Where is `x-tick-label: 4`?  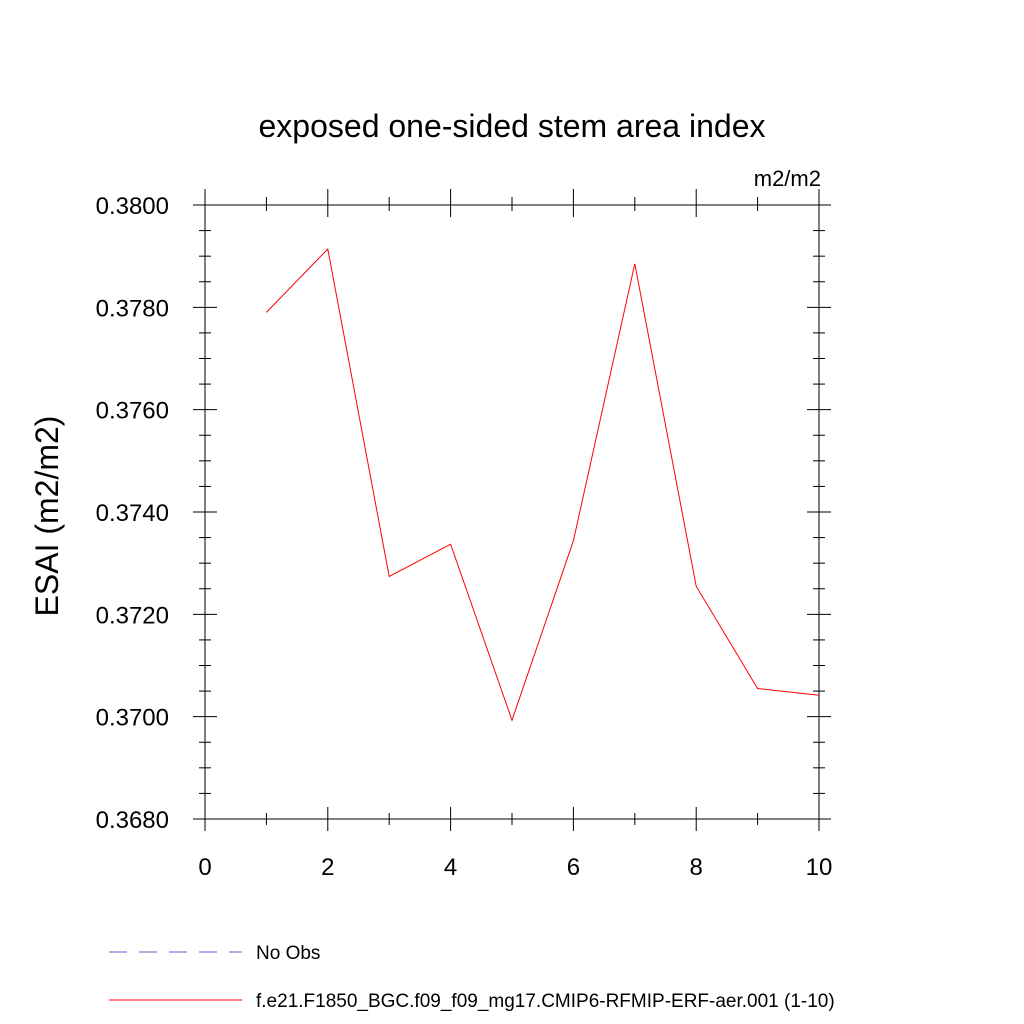 x-tick-label: 4 is located at coordinates (450, 867).